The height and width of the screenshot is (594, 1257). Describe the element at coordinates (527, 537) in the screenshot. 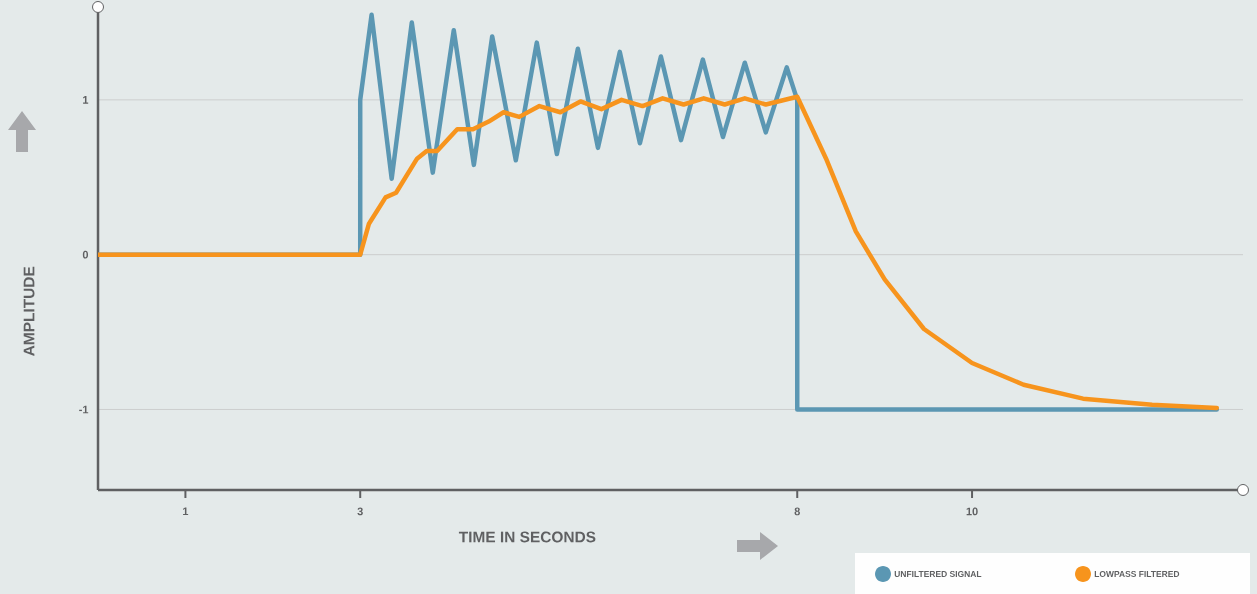

I see `x-axis-title: TIME IN SECONDS` at that location.